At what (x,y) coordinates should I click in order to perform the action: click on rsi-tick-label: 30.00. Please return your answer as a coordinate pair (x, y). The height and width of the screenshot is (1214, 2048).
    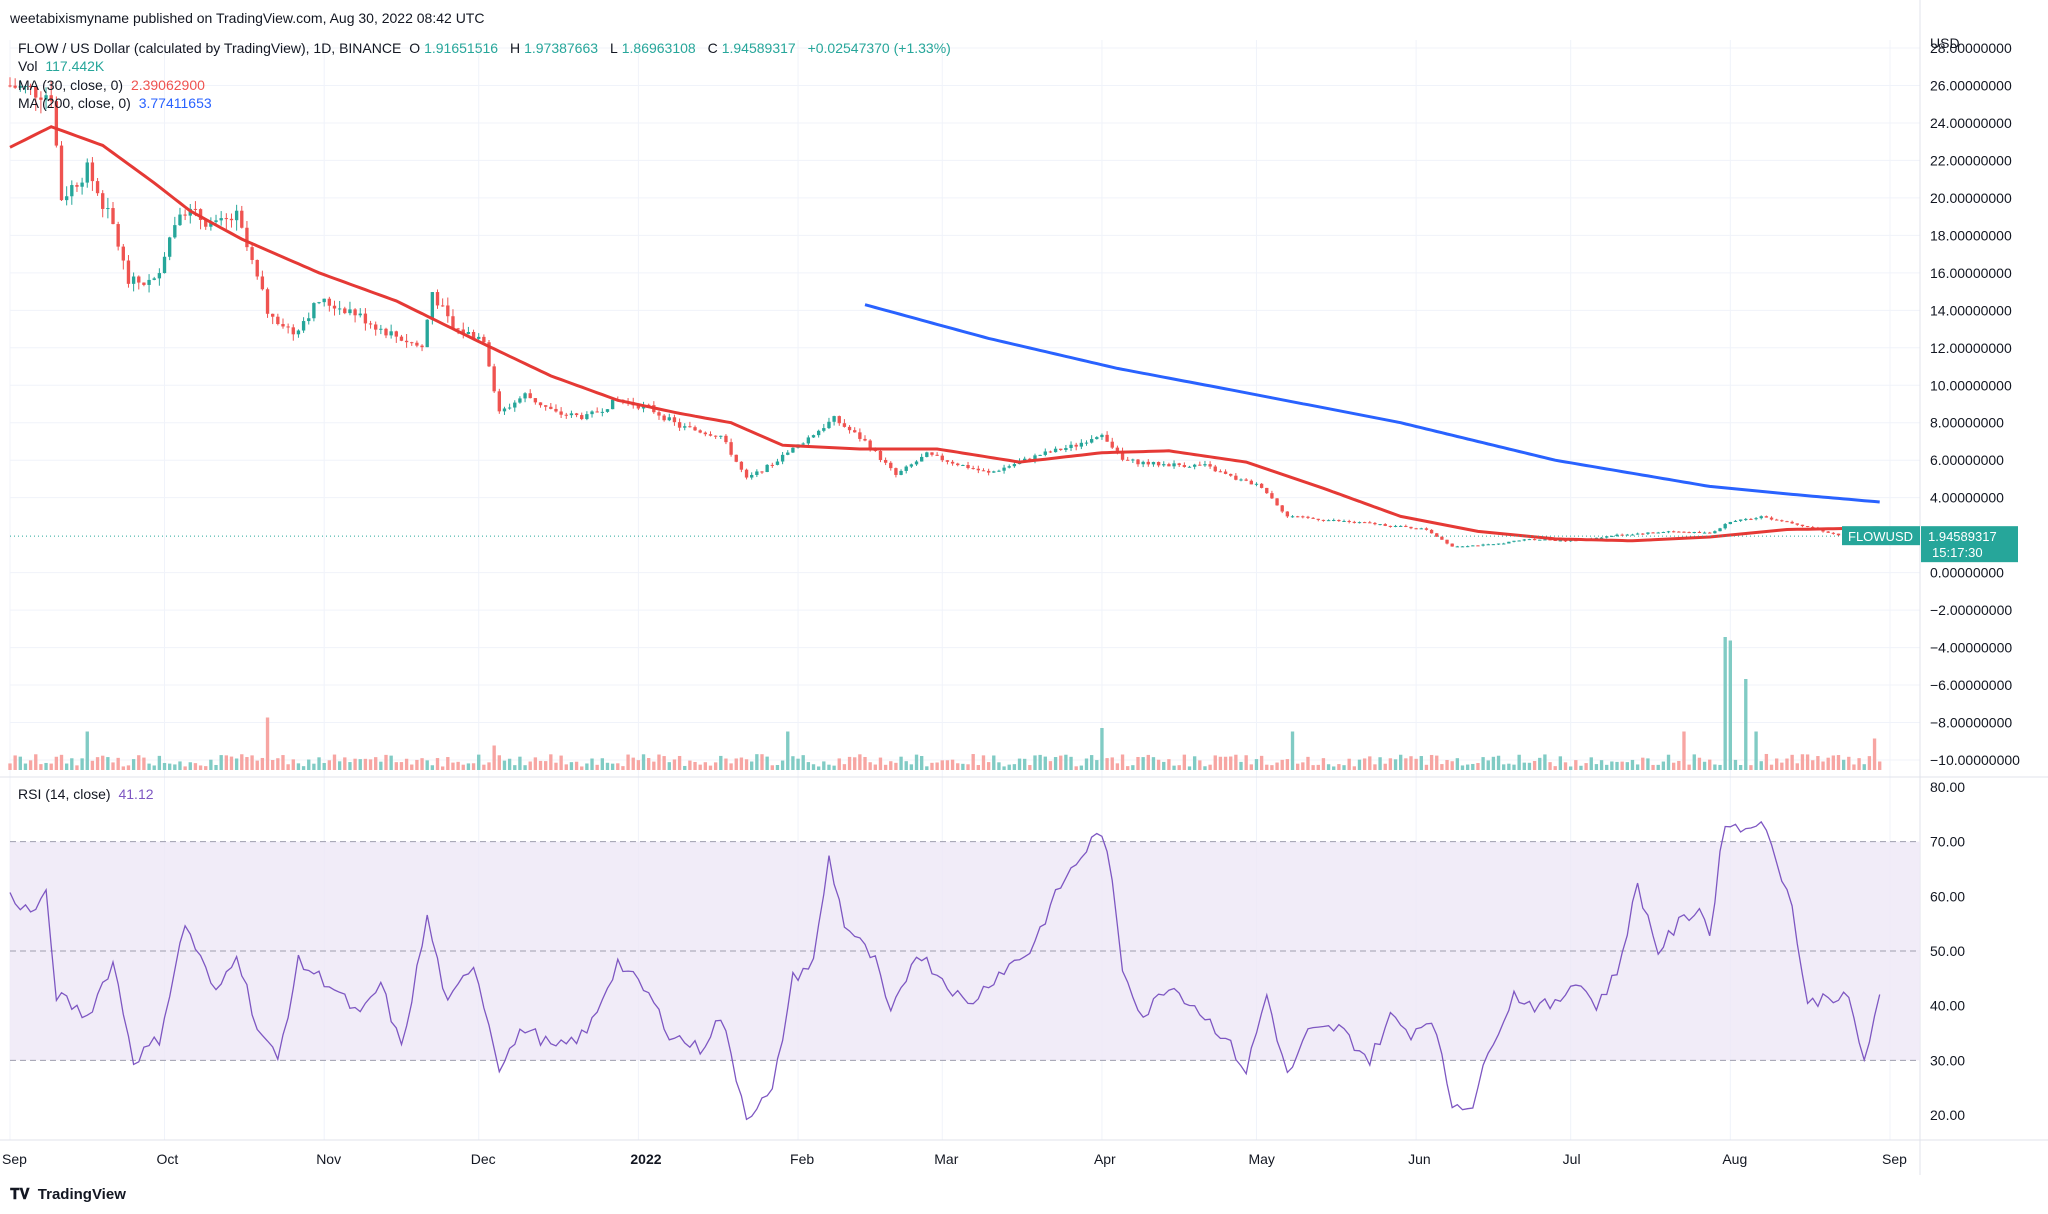
    Looking at the image, I should click on (1947, 1060).